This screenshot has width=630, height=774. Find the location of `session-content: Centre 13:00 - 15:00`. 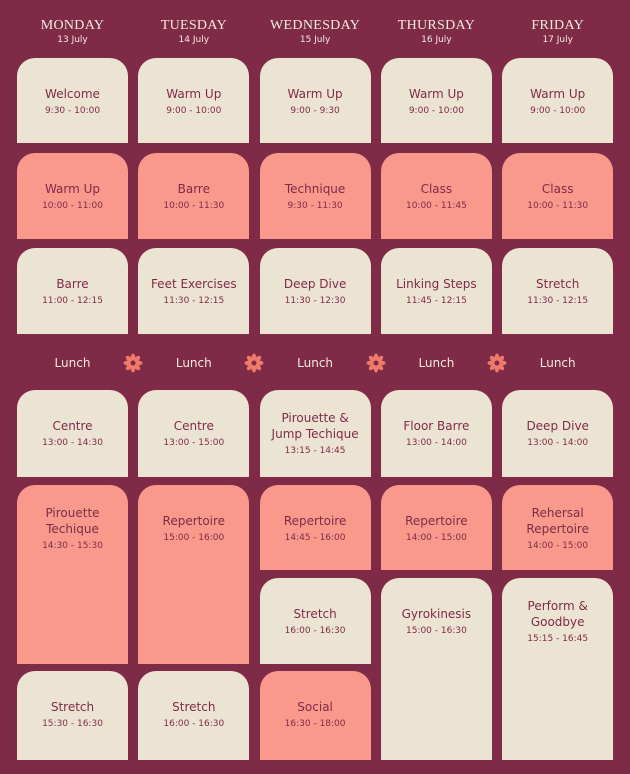

session-content: Centre 13:00 - 15:00 is located at coordinates (193, 433).